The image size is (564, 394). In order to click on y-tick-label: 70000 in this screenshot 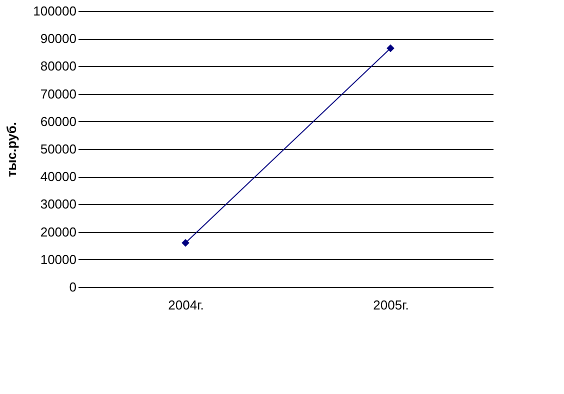, I will do `click(58, 94)`.